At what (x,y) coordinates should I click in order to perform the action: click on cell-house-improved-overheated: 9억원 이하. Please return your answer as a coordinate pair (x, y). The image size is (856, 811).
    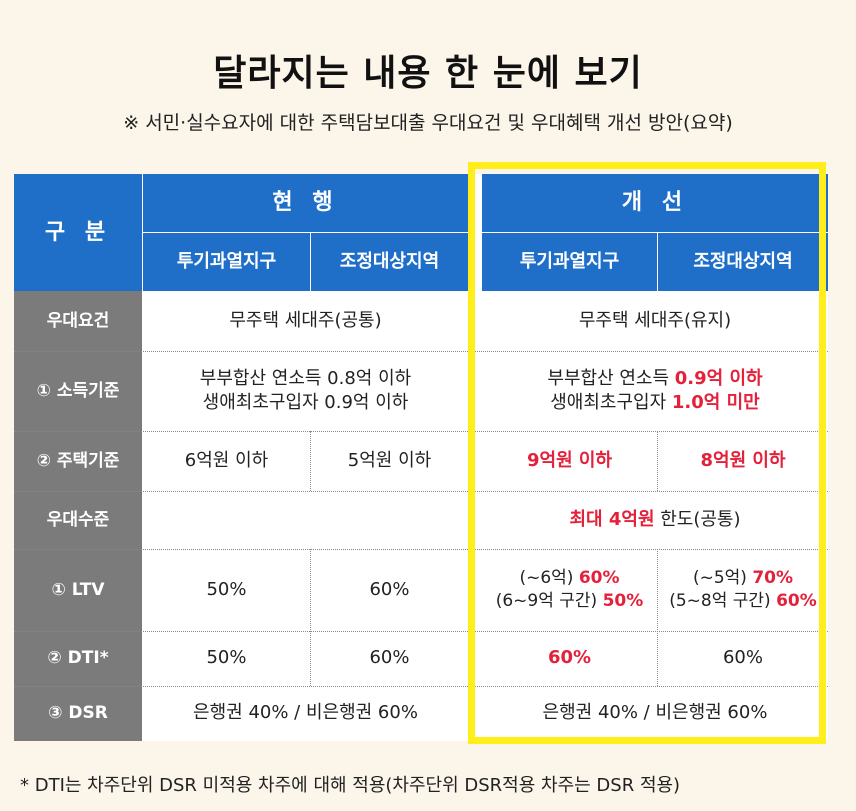
    Looking at the image, I should click on (569, 460).